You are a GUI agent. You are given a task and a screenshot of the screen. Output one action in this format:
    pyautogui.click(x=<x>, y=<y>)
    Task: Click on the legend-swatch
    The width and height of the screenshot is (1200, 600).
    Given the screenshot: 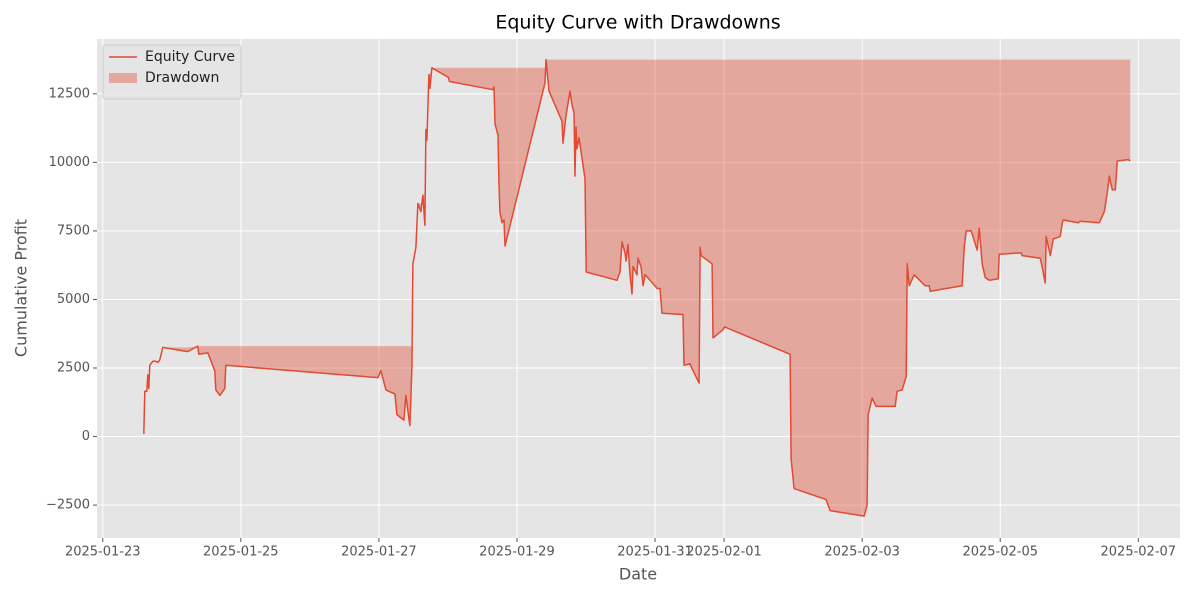 What is the action you would take?
    pyautogui.click(x=123, y=78)
    